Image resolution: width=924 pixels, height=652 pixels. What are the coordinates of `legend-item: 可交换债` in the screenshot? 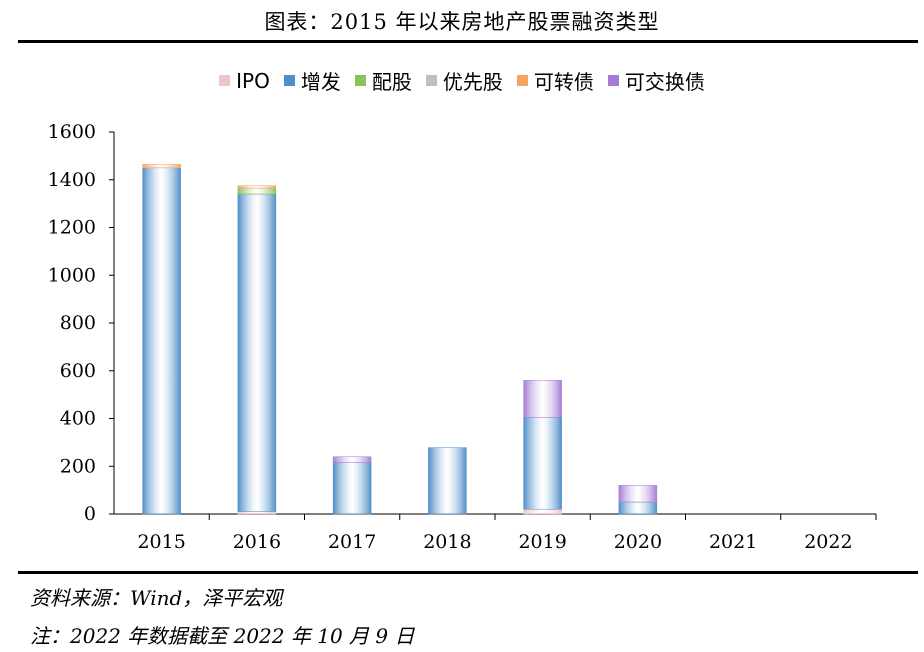 It's located at (656, 80).